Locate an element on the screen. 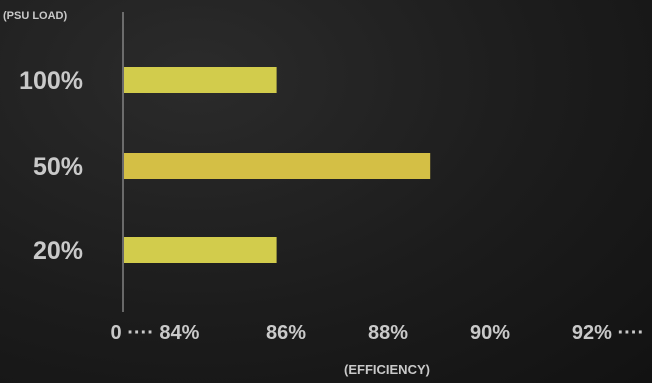 This screenshot has height=383, width=652. bar-50pct is located at coordinates (277, 166).